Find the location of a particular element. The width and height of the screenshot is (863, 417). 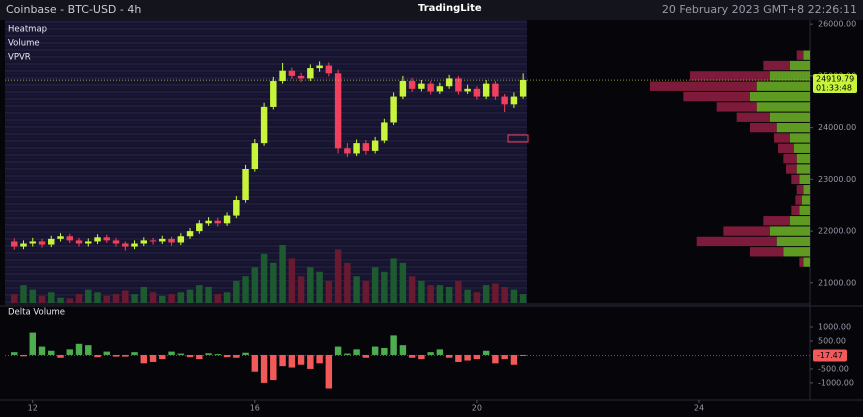

x-tick-label: 16 is located at coordinates (255, 408).